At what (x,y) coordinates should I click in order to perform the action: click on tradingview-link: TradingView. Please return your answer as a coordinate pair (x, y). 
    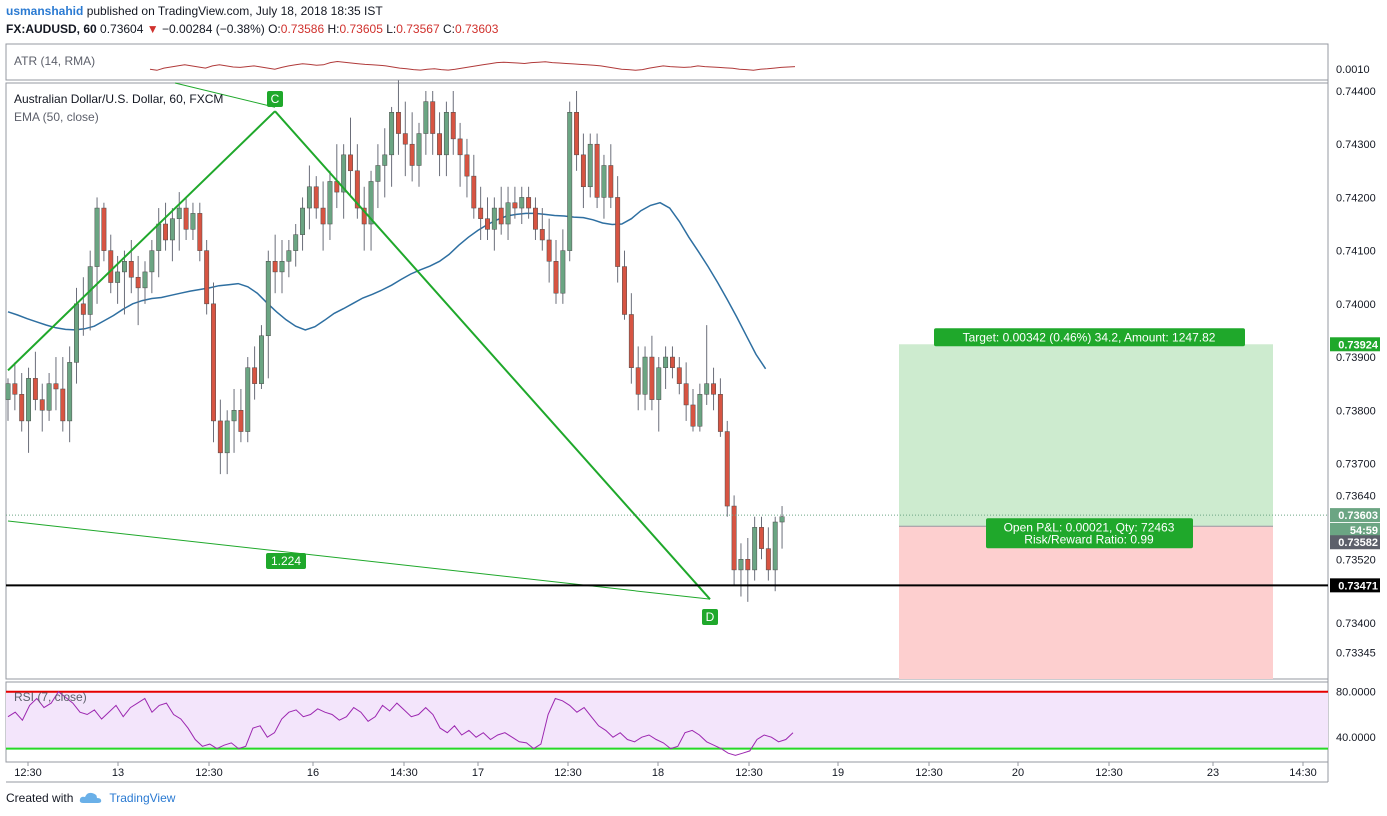
    Looking at the image, I should click on (142, 798).